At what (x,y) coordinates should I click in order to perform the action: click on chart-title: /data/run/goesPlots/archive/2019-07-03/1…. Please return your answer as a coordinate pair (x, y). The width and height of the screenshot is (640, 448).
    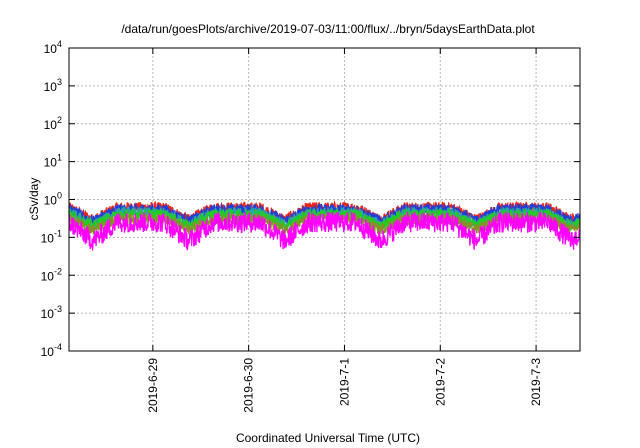
    Looking at the image, I should click on (328, 29).